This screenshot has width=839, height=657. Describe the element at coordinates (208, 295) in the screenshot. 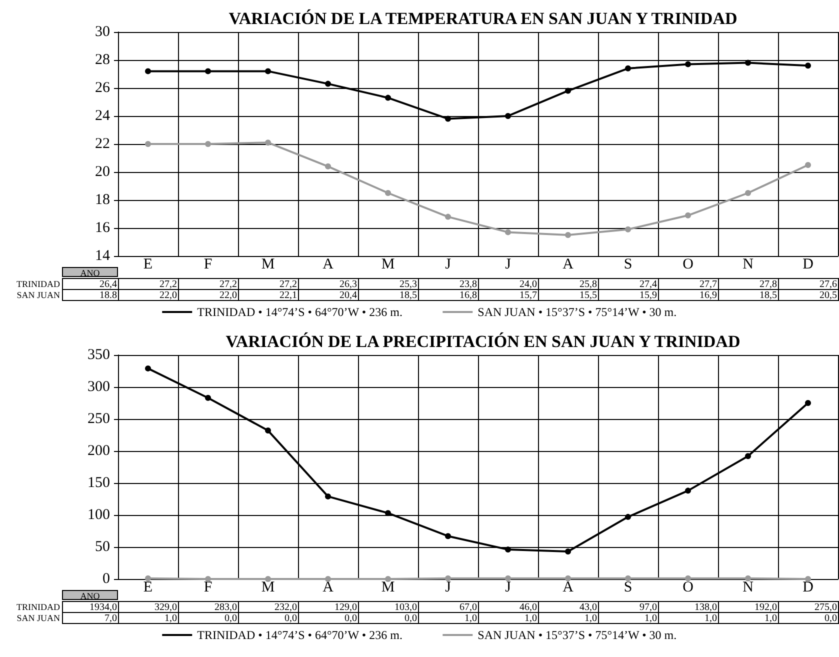

I see `data-label: 22,0` at that location.